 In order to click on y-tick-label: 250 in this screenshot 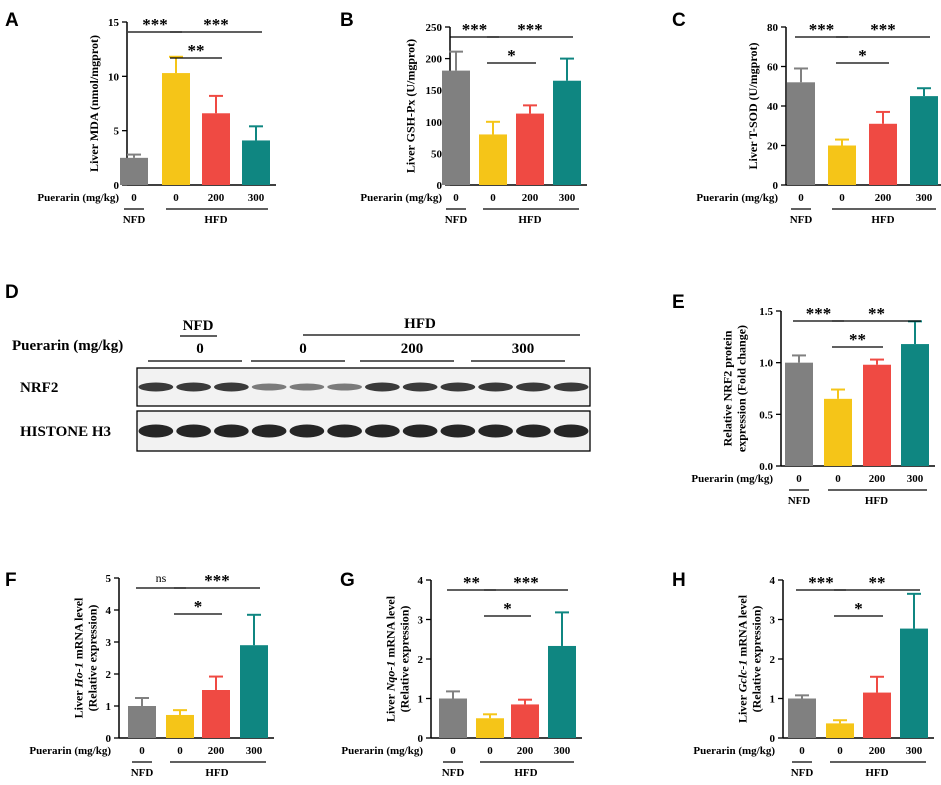, I will do `click(434, 28)`.